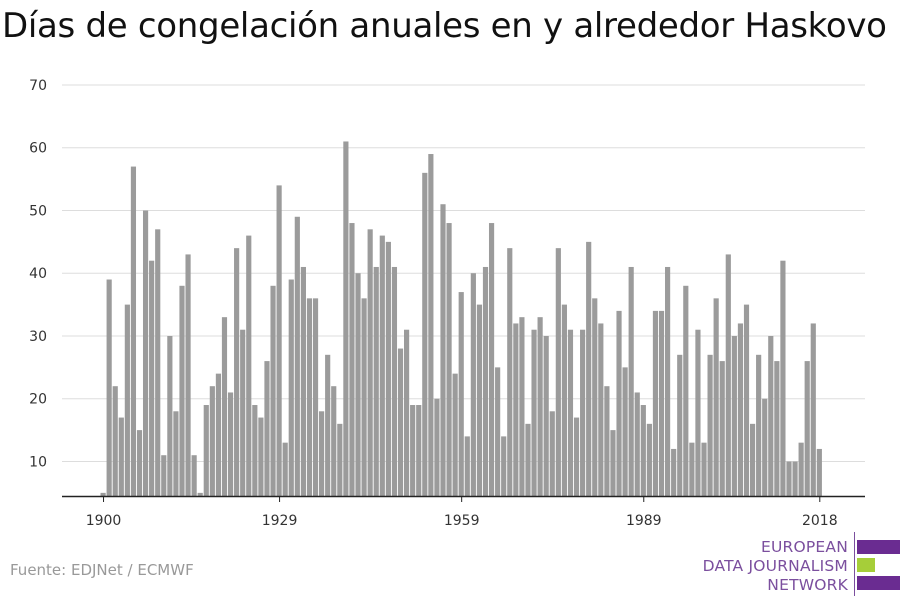  What do you see at coordinates (443, 350) in the screenshot?
I see `bar-1956` at bounding box center [443, 350].